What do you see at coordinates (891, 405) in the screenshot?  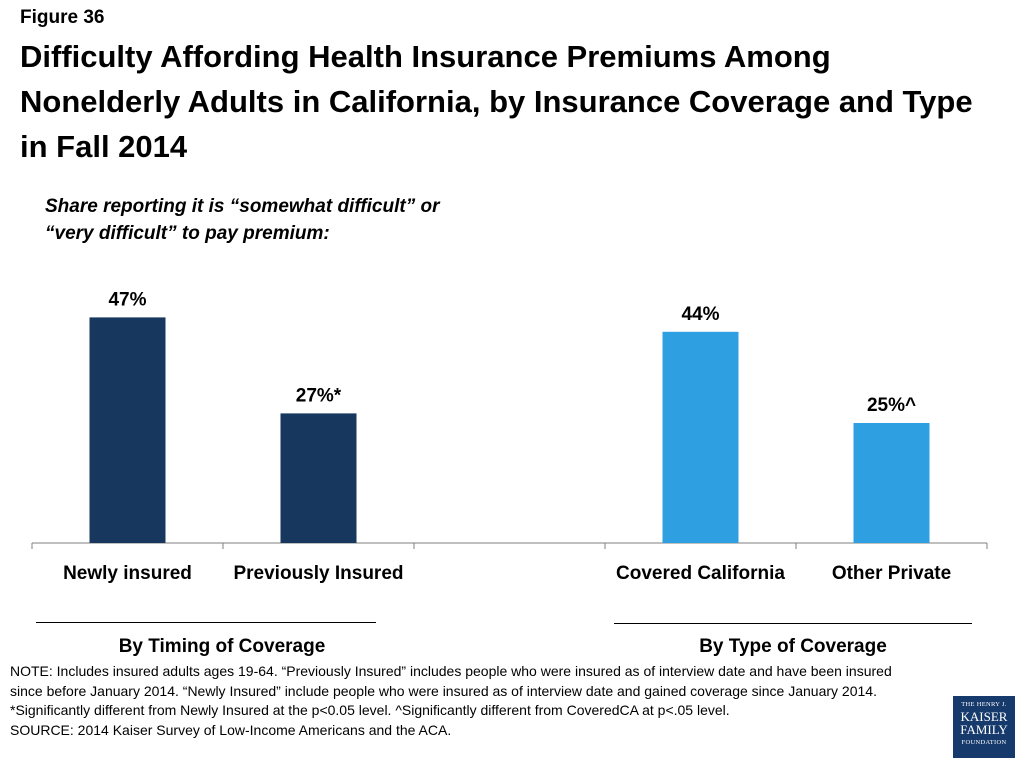 I see `data-label: 25%^` at bounding box center [891, 405].